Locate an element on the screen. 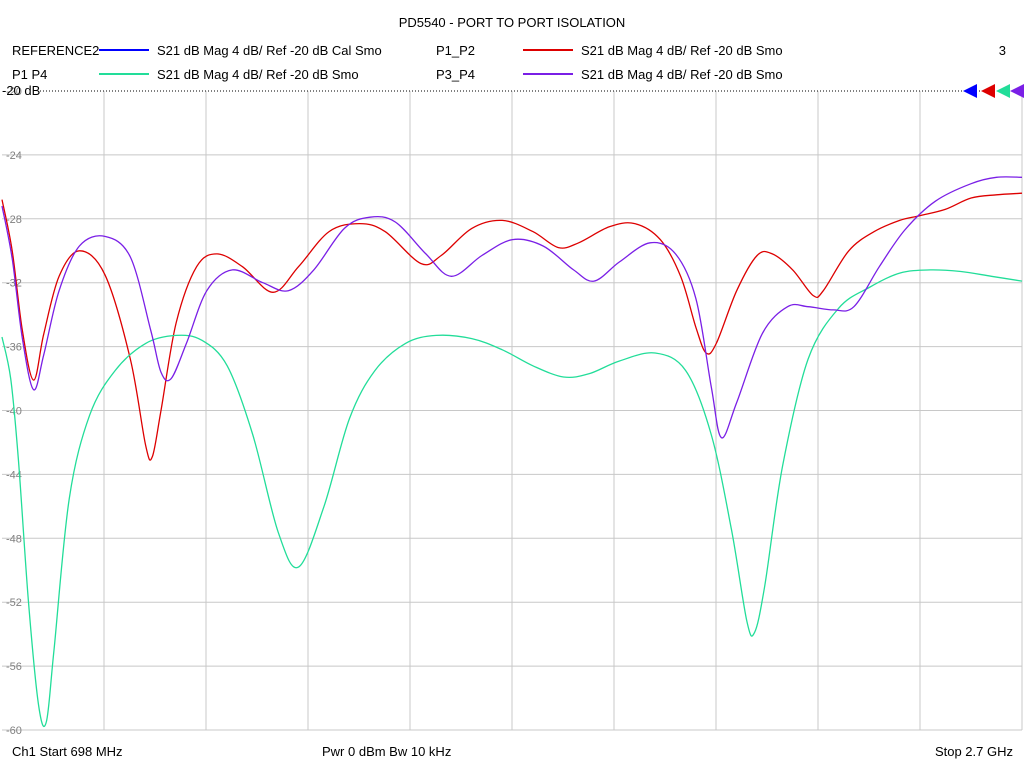 This screenshot has width=1024, height=768. y-tick-label: -52 is located at coordinates (14, 603).